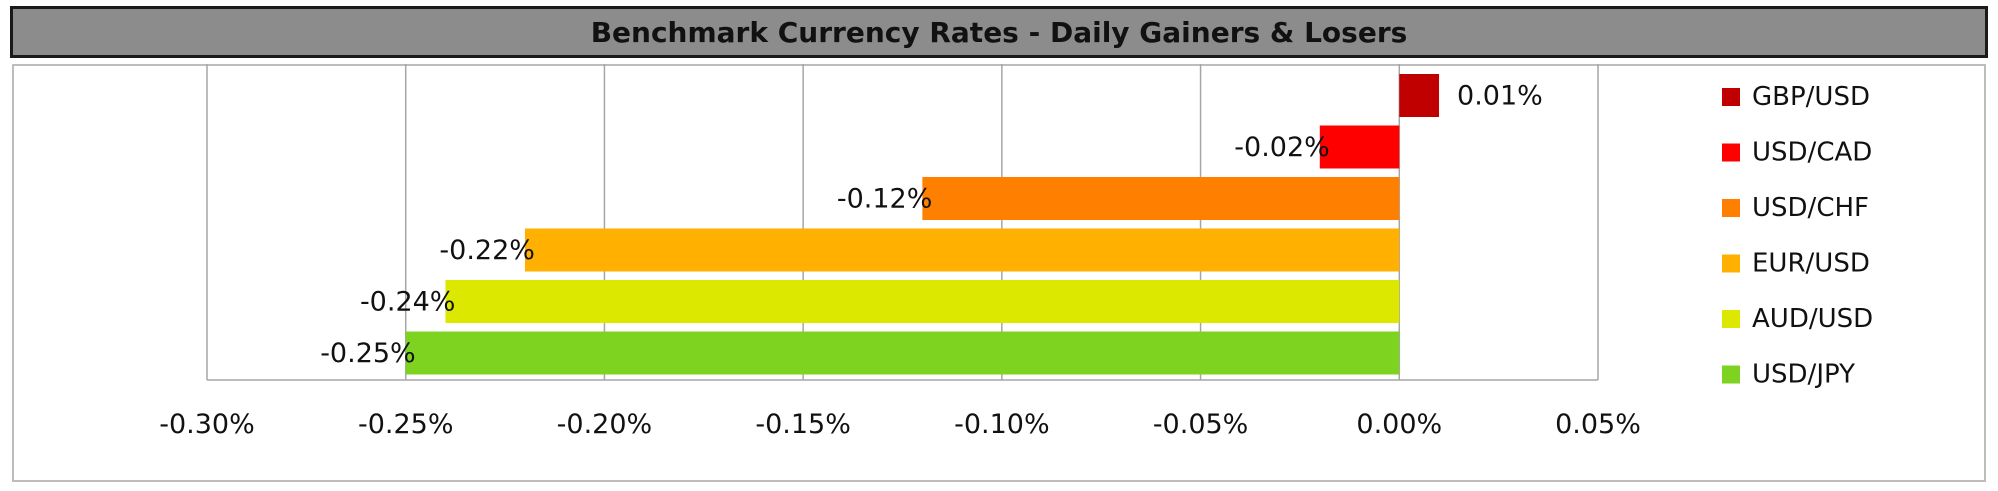  I want to click on data-label: -0.12%, so click(885, 199).